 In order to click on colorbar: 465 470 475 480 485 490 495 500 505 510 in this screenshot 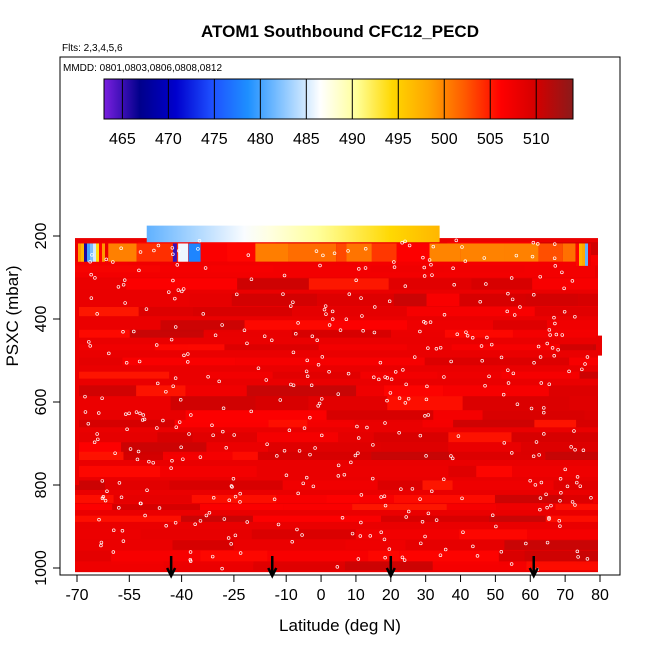, I will do `click(338, 113)`.